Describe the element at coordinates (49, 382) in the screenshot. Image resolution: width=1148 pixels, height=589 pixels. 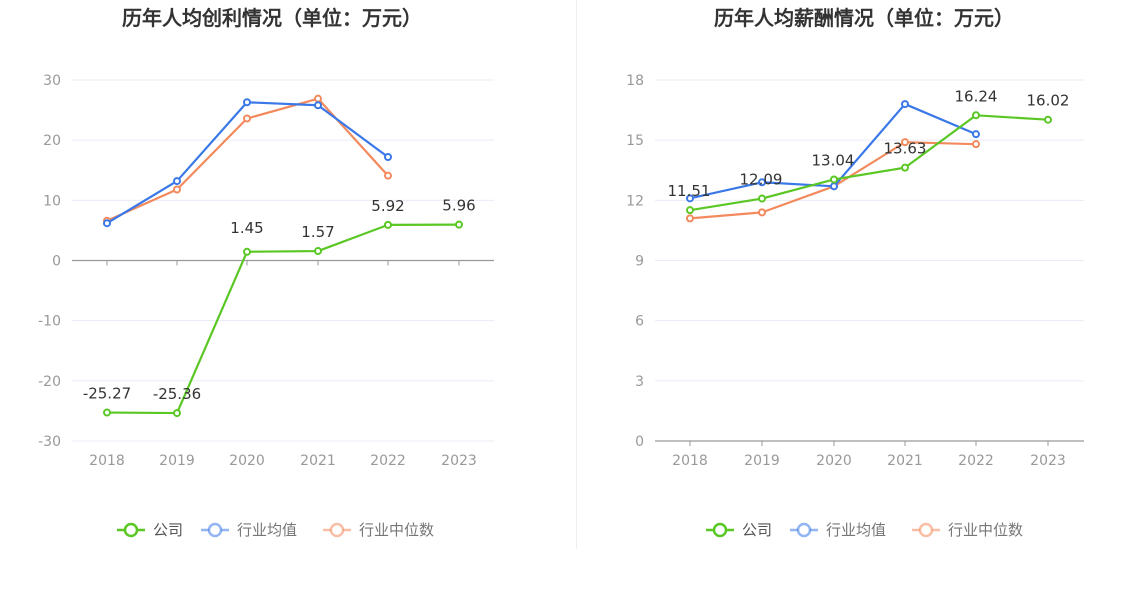
I see `y-tick-label: -20` at that location.